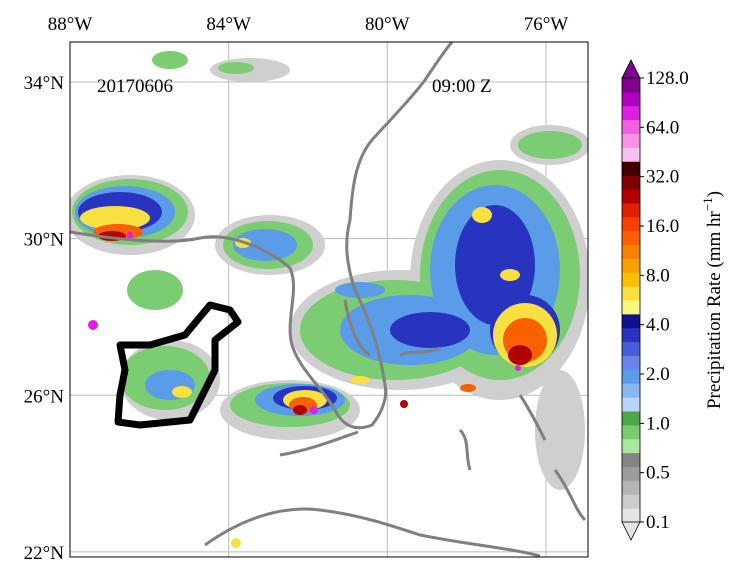 This screenshot has width=739, height=585. What do you see at coordinates (714, 309) in the screenshot?
I see `colorbar-title-text: Precipitation Rate (mm hr` at bounding box center [714, 309].